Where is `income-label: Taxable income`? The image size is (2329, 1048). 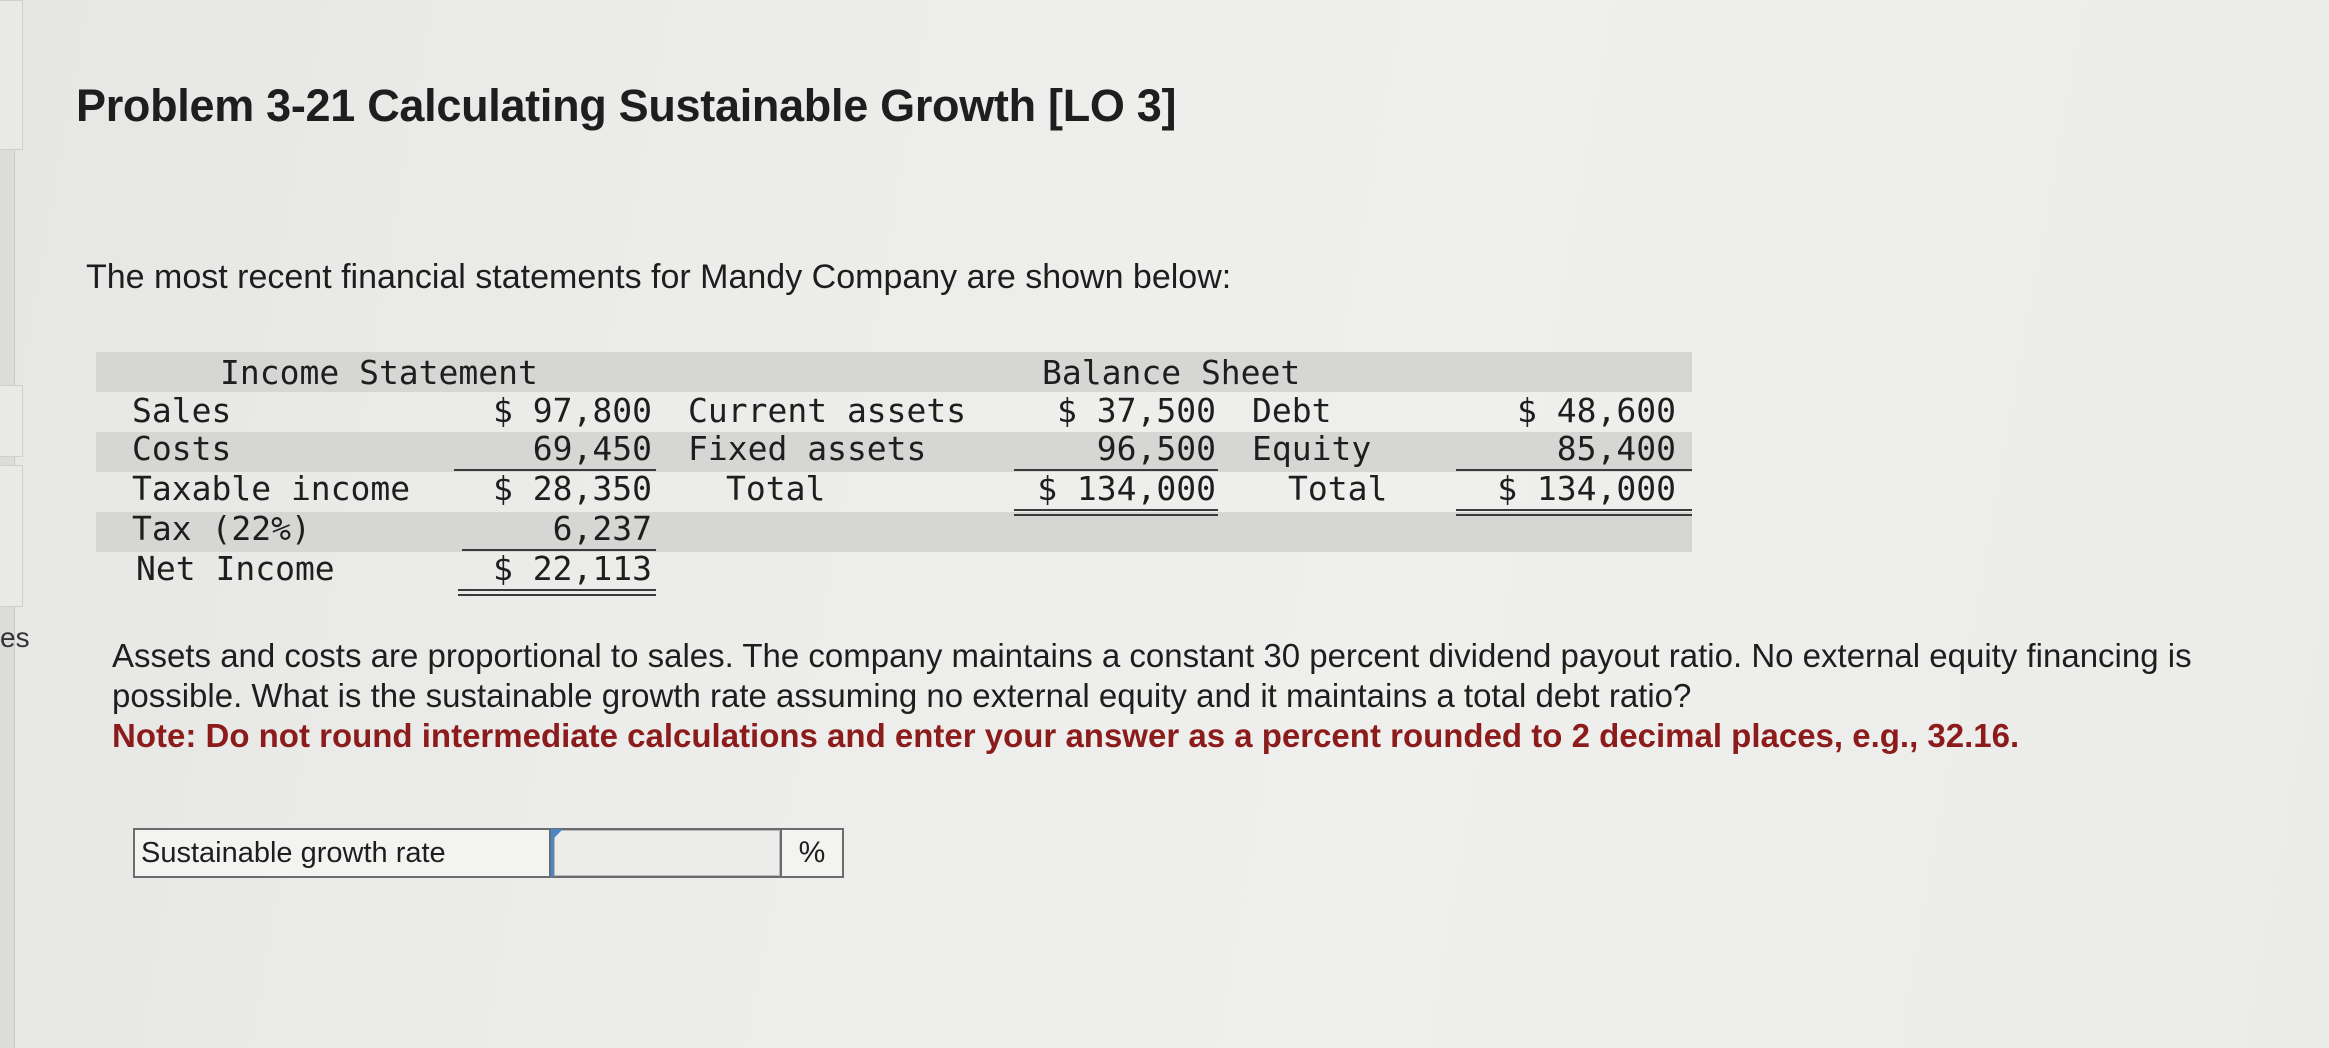 income-label: Taxable income is located at coordinates (271, 488).